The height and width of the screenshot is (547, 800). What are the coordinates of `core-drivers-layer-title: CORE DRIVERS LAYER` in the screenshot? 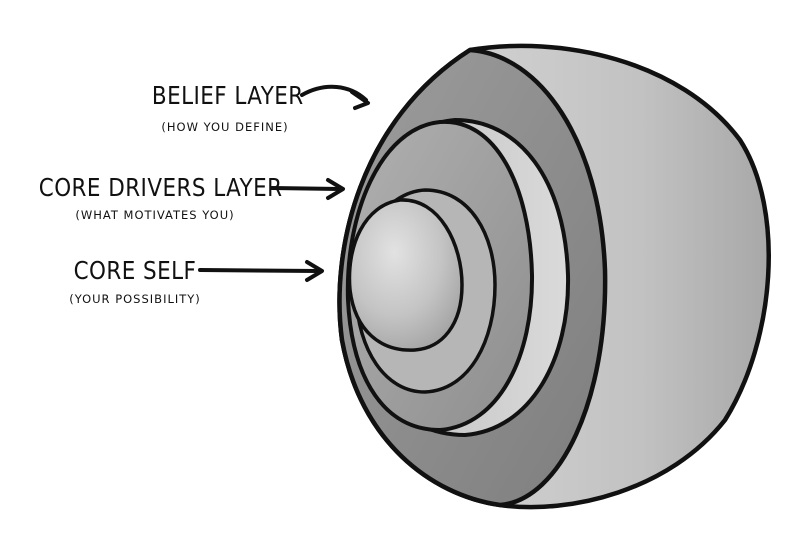 It's located at (160, 187).